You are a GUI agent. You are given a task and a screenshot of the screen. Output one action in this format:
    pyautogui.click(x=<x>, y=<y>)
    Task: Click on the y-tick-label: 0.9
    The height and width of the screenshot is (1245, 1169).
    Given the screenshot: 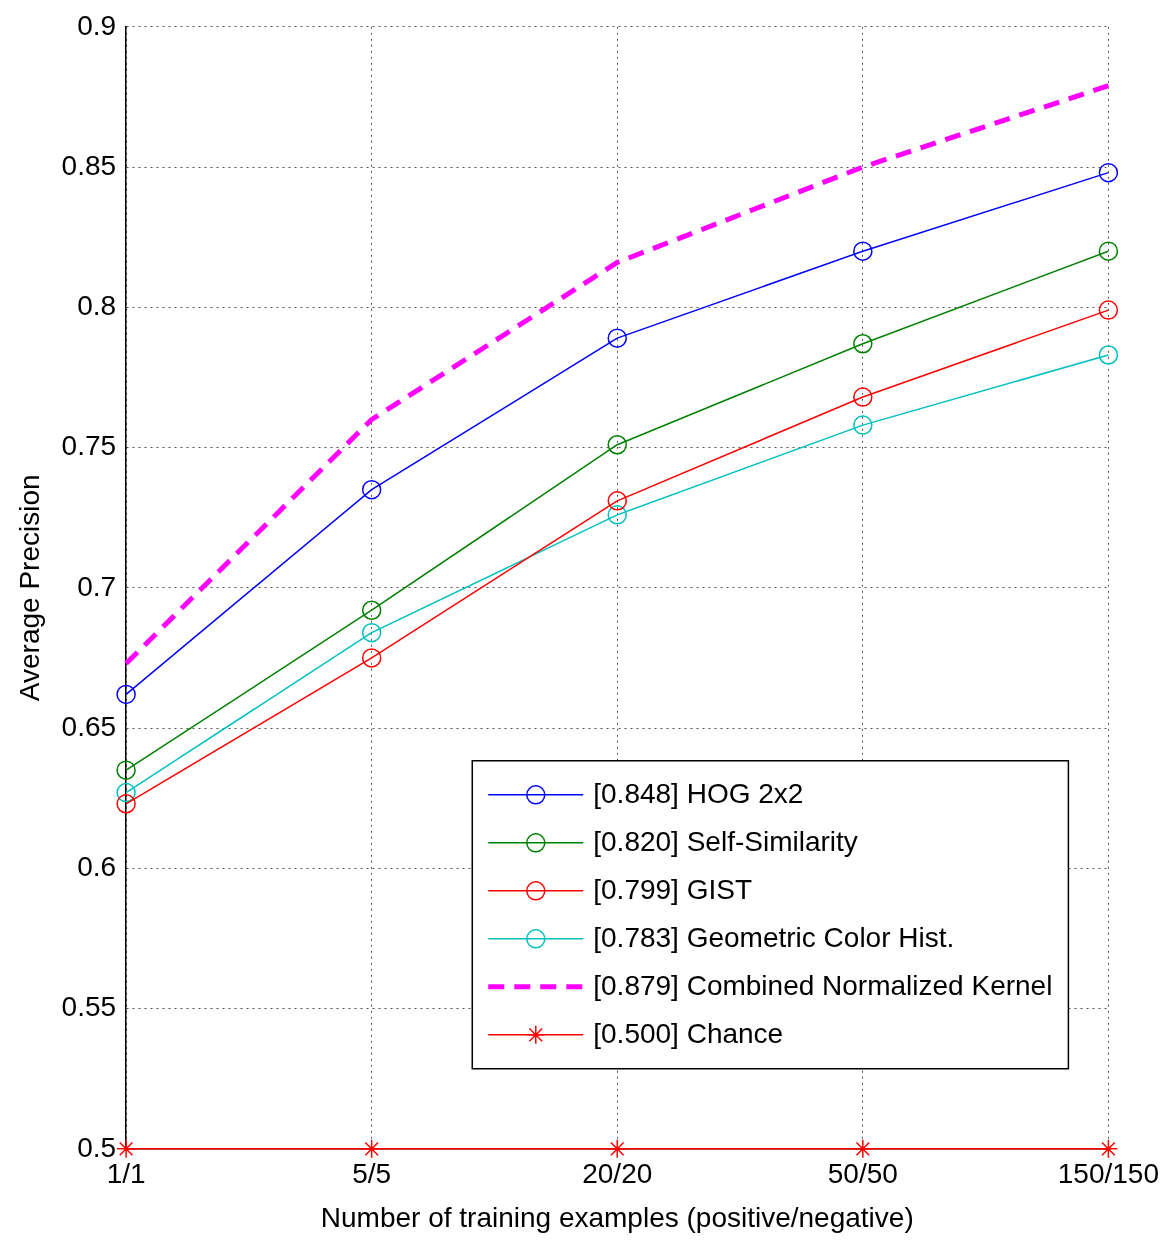 What is the action you would take?
    pyautogui.click(x=97, y=25)
    